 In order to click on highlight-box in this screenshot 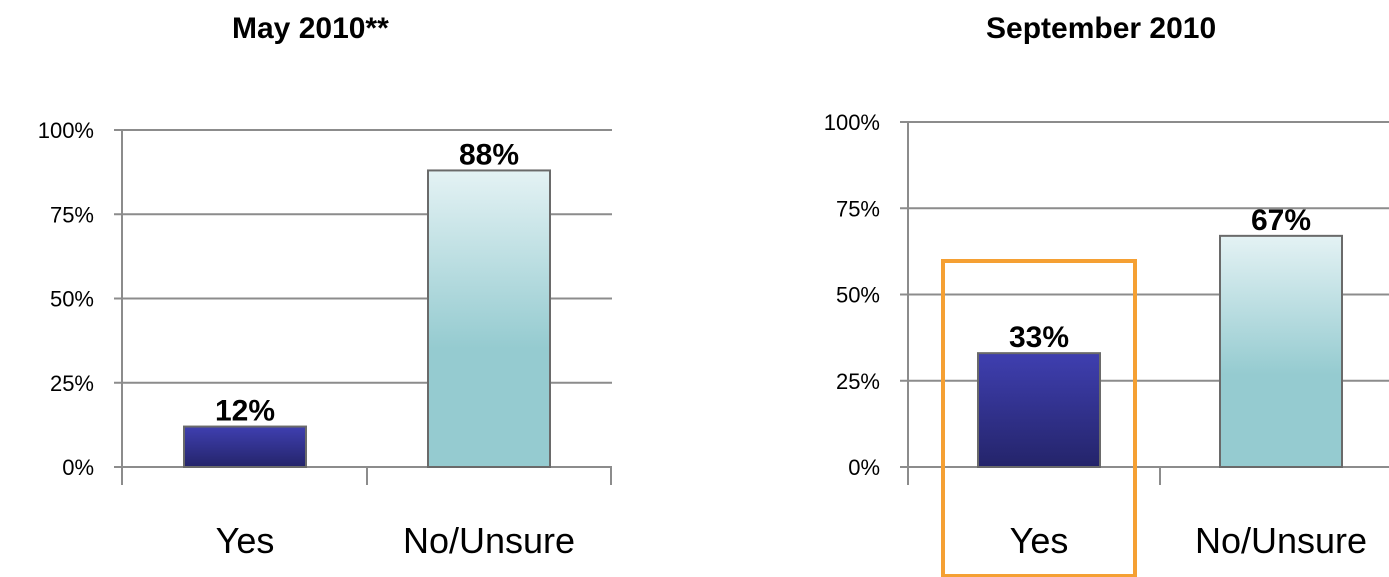, I will do `click(1039, 418)`.